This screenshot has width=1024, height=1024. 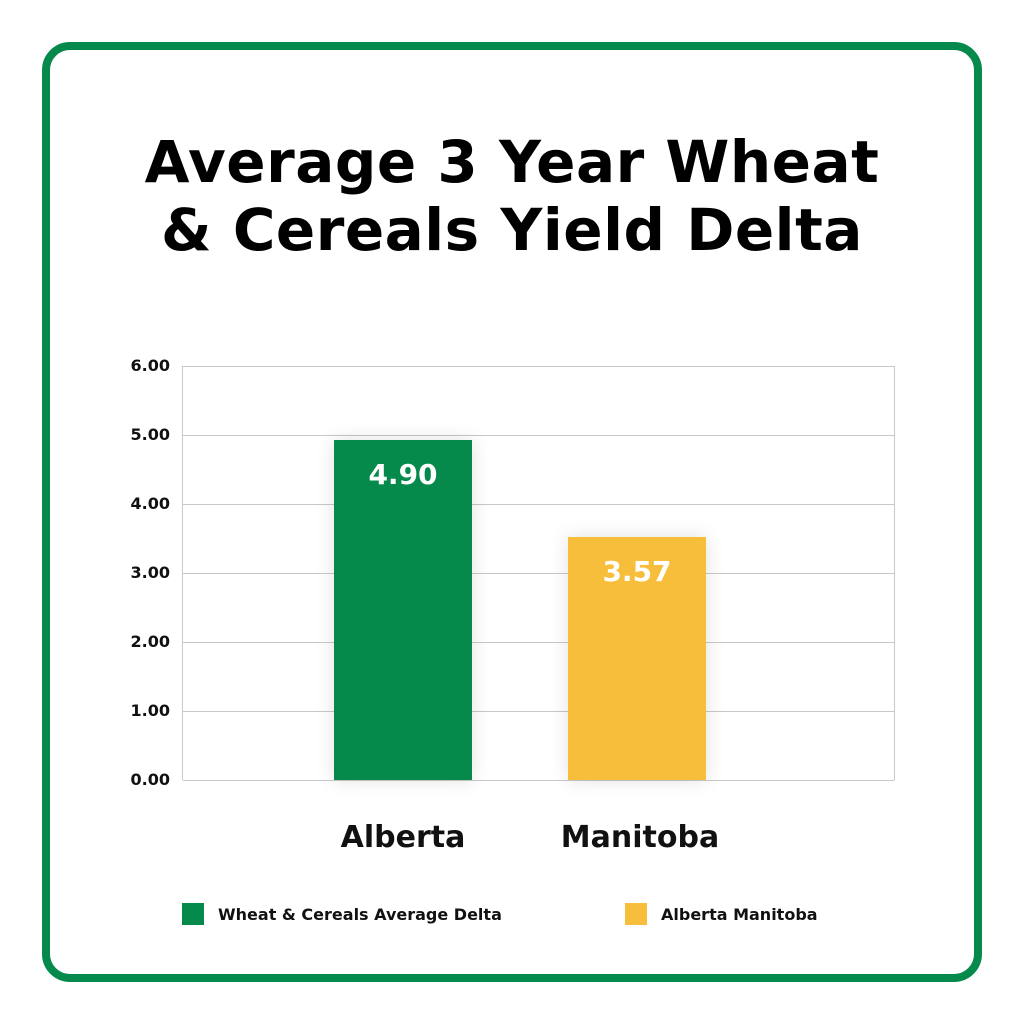 I want to click on y-tick-label: 2.00, so click(x=150, y=641).